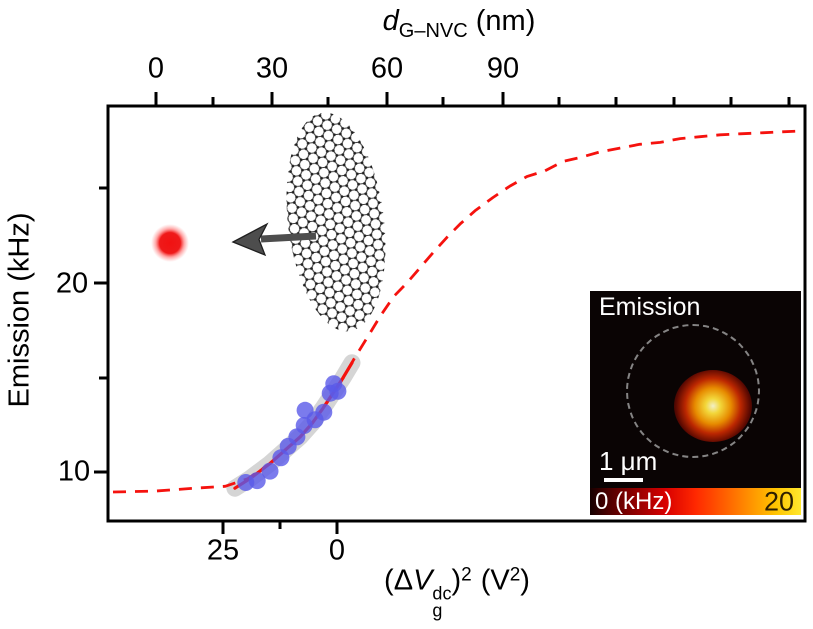 The width and height of the screenshot is (813, 629). I want to click on bottom-tick-label-0: 0, so click(337, 550).